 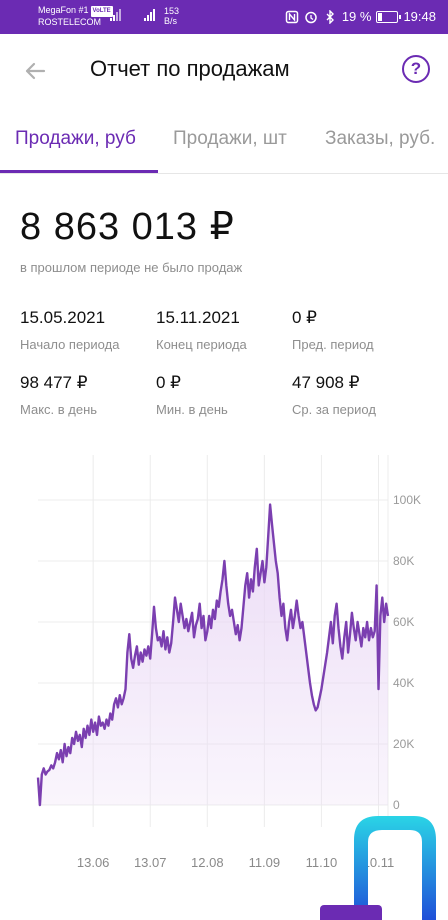 What do you see at coordinates (171, 21) in the screenshot?
I see `network-speed-unit: B/s` at bounding box center [171, 21].